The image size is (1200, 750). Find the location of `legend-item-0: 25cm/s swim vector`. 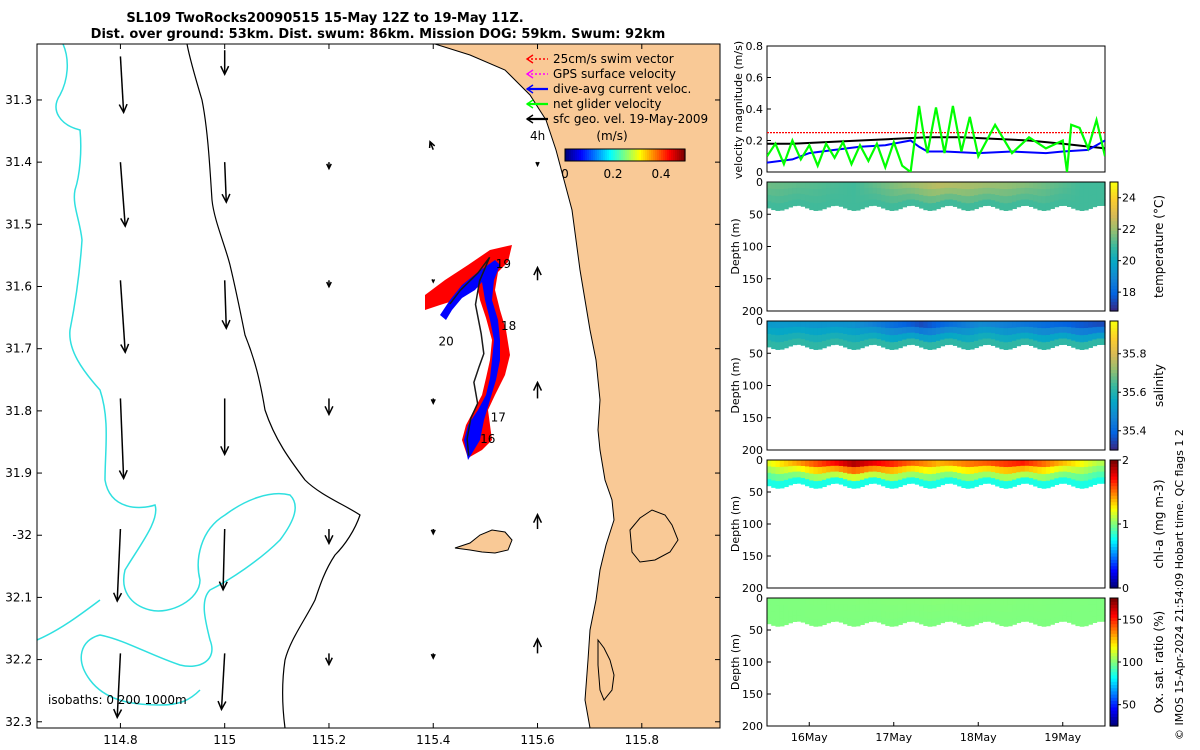

legend-item-0: 25cm/s swim vector is located at coordinates (599, 59).